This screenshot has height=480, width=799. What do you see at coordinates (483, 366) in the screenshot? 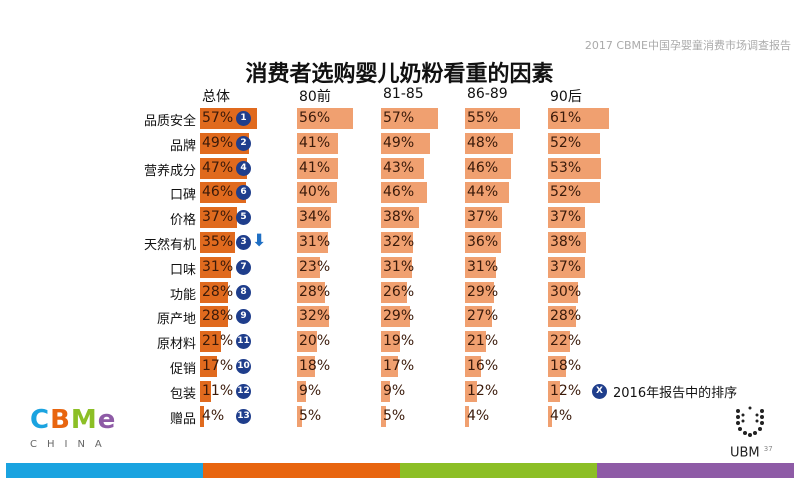
I see `data-label: 16%` at bounding box center [483, 366].